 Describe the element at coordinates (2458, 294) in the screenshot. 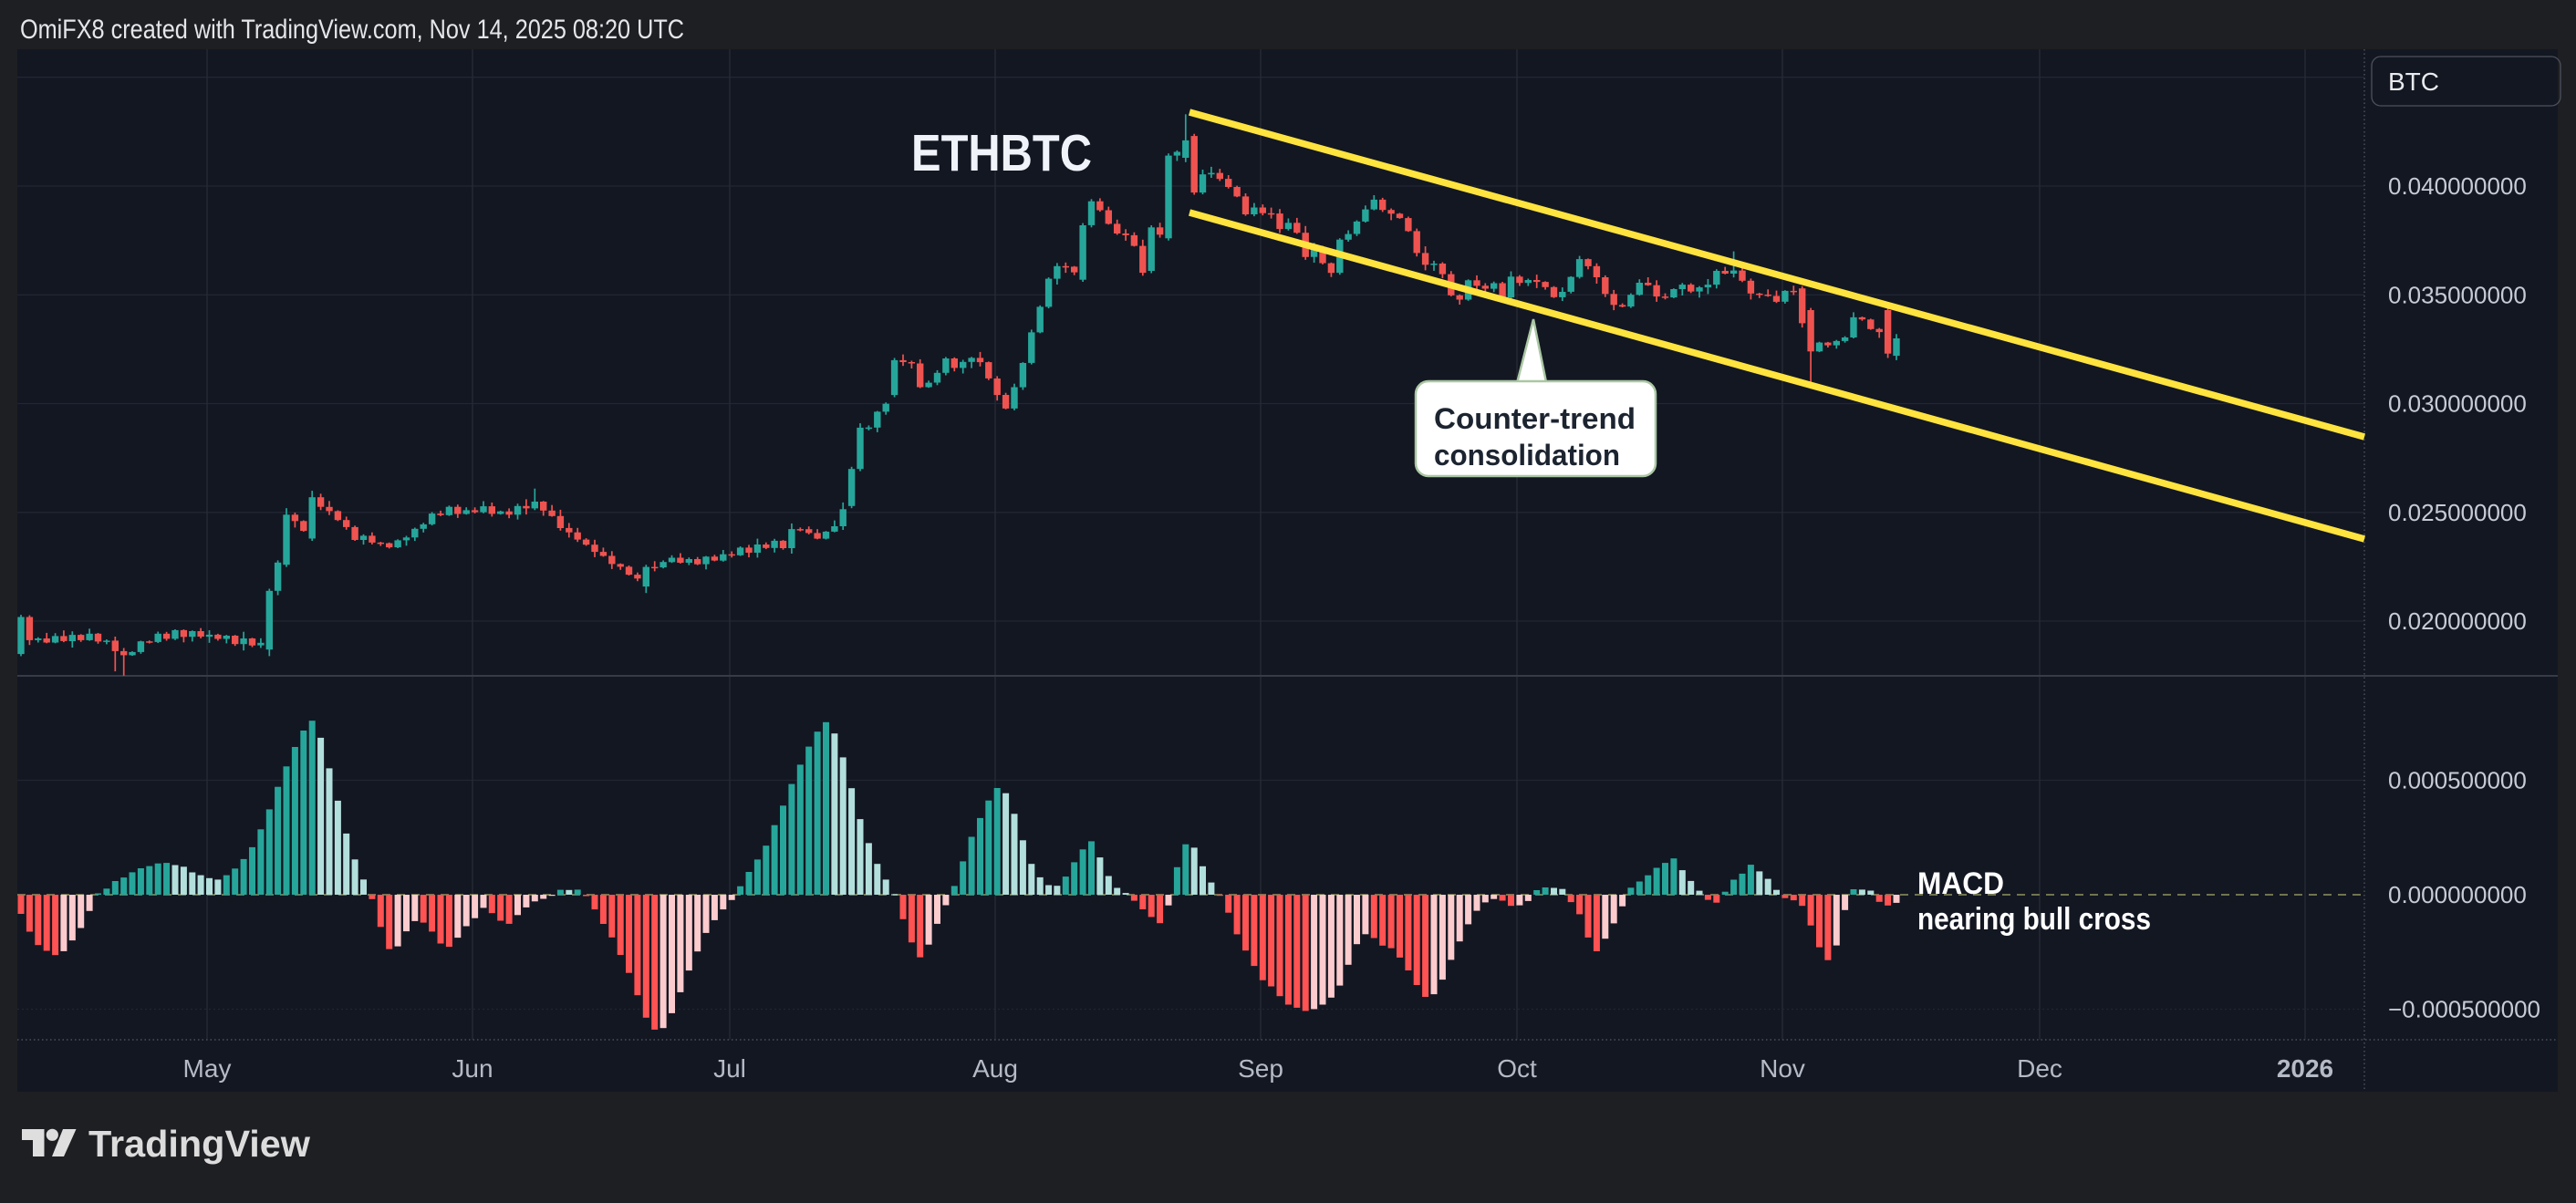

I see `svg-text: 0.035000000` at that location.